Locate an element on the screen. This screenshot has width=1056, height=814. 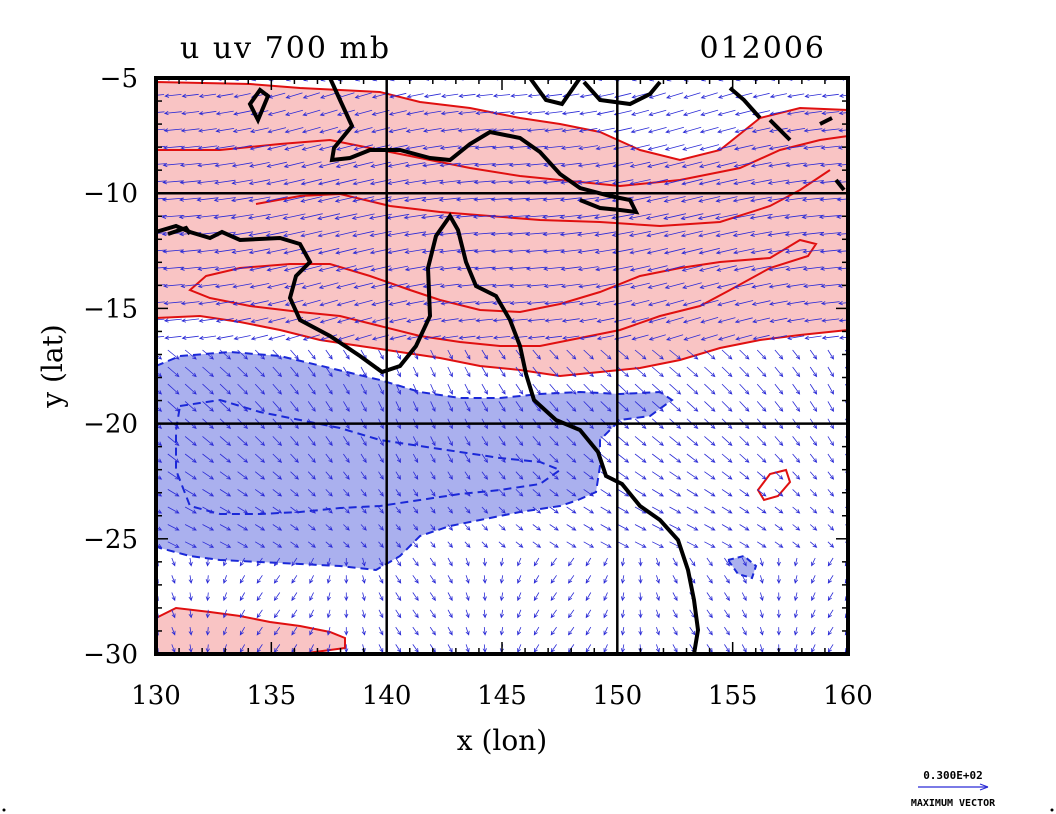
x-tick-label: 145 is located at coordinates (502, 696).